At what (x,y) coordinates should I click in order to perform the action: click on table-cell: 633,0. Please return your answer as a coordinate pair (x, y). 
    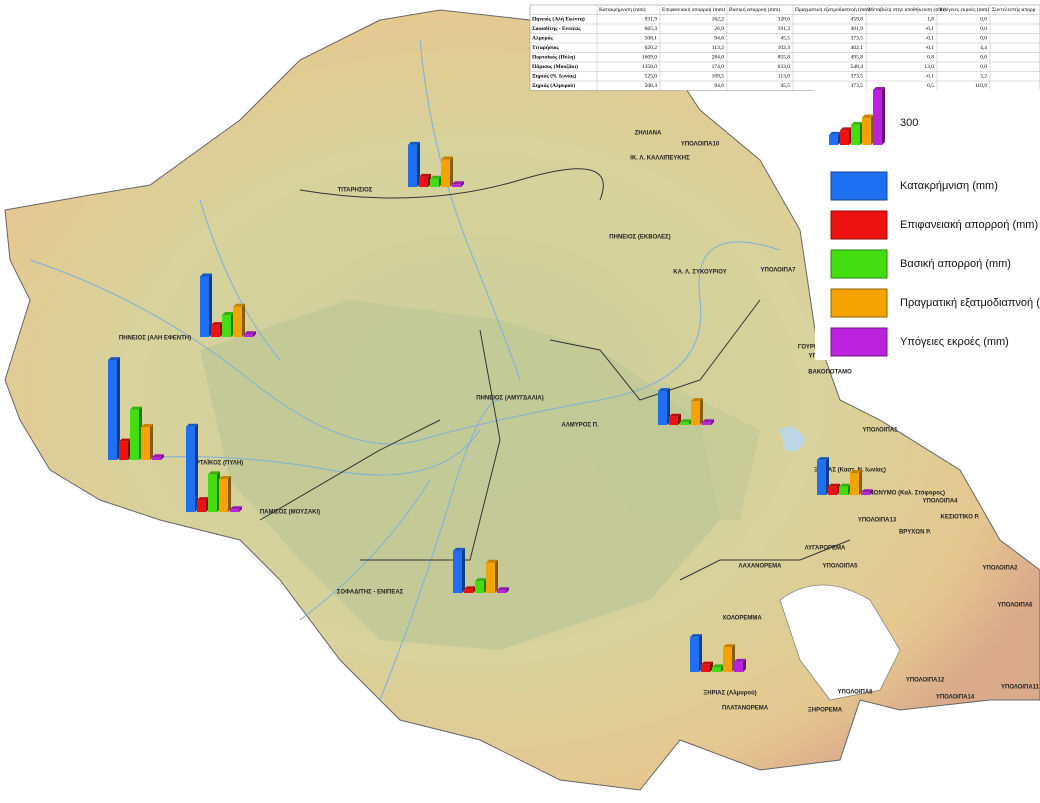
    Looking at the image, I should click on (784, 67).